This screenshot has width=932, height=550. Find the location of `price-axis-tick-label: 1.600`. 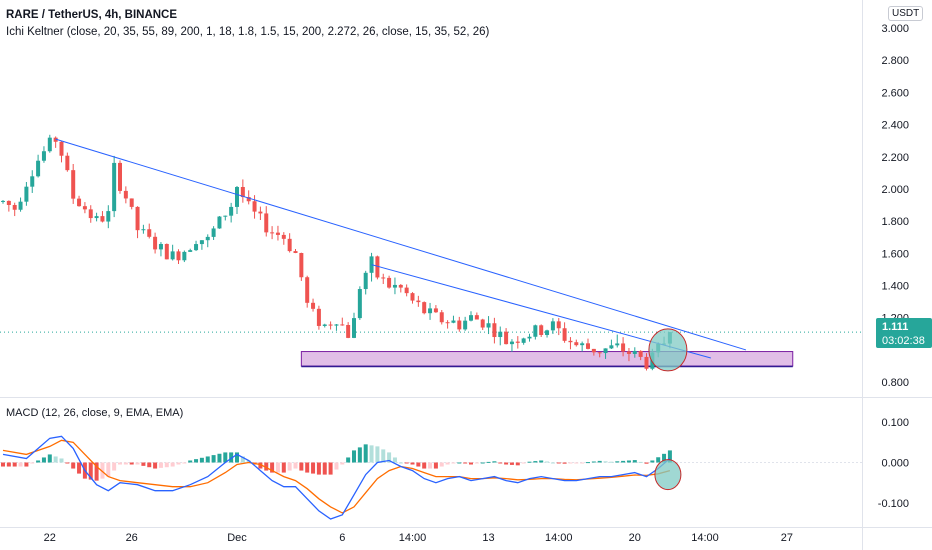

price-axis-tick-label: 1.600 is located at coordinates (895, 254).